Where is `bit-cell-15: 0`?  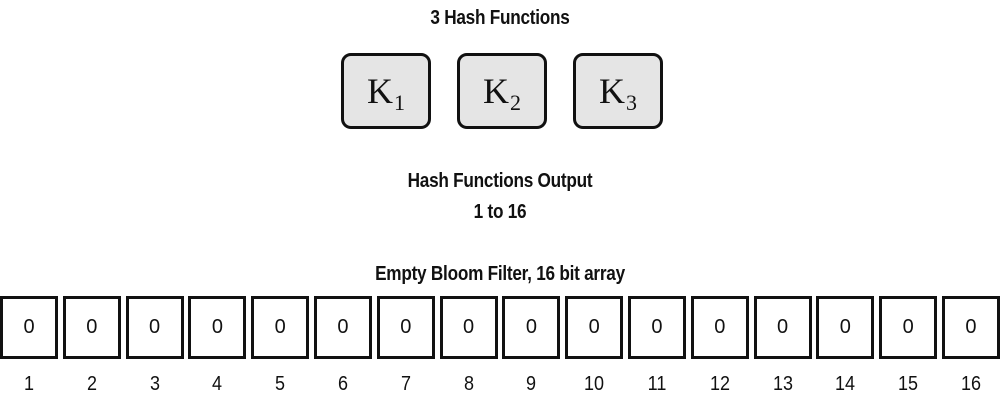
bit-cell-15: 0 is located at coordinates (908, 327).